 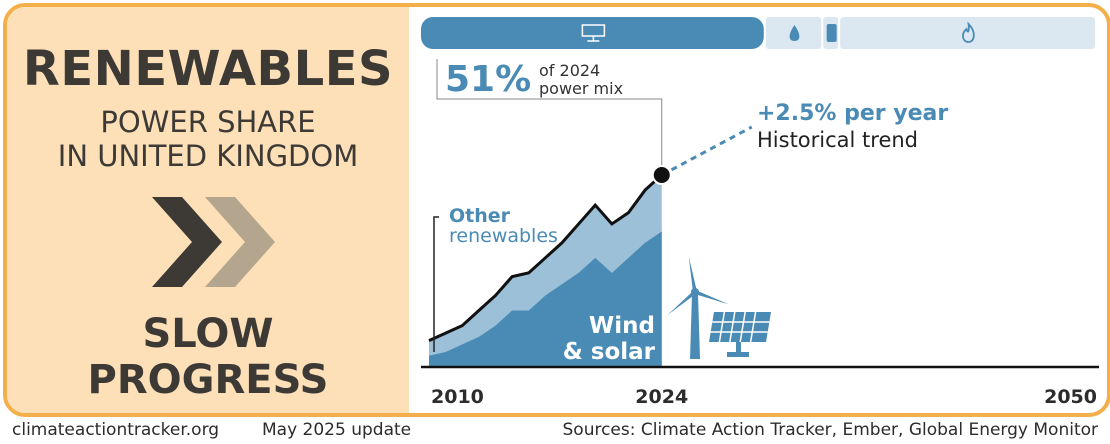 What do you see at coordinates (831, 33) in the screenshot?
I see `barrel-icon` at bounding box center [831, 33].